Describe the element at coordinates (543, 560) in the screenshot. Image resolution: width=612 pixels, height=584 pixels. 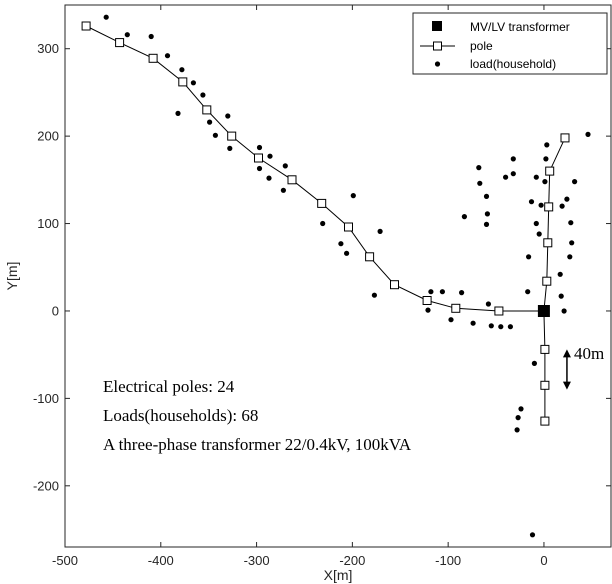
I see `x-tick-label: 0` at that location.